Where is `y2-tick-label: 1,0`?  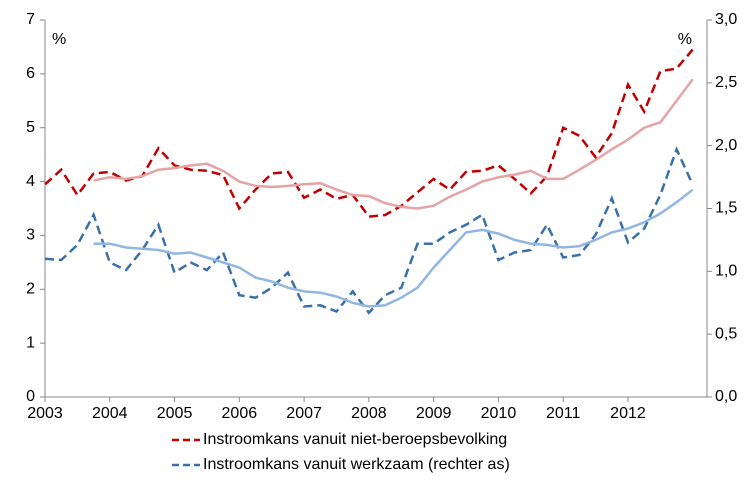
y2-tick-label: 1,0 is located at coordinates (726, 271).